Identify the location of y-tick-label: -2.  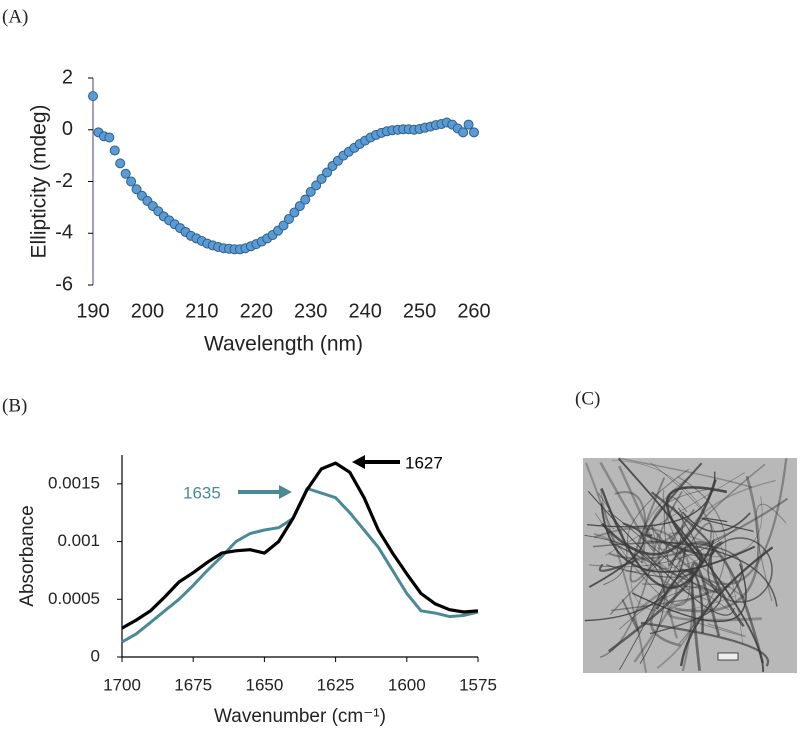
(64, 181).